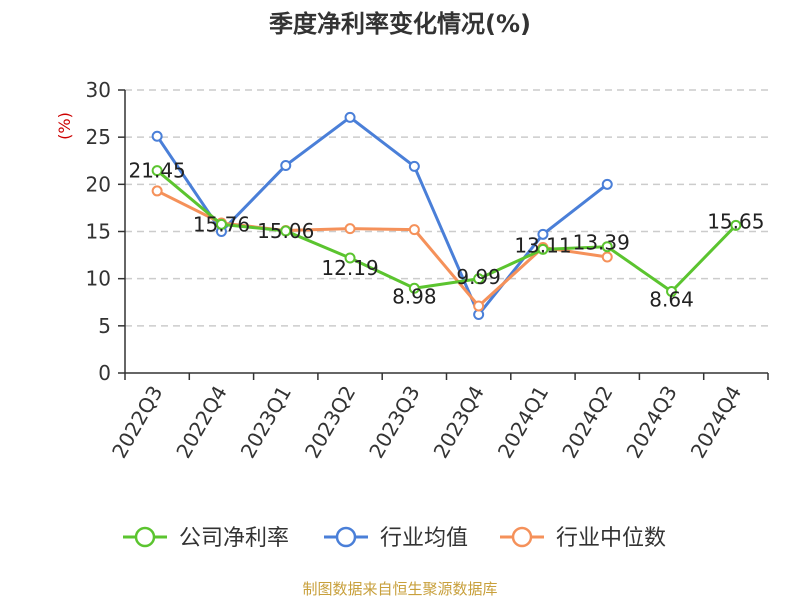  I want to click on y-axis-unit-label: (%), so click(64, 126).